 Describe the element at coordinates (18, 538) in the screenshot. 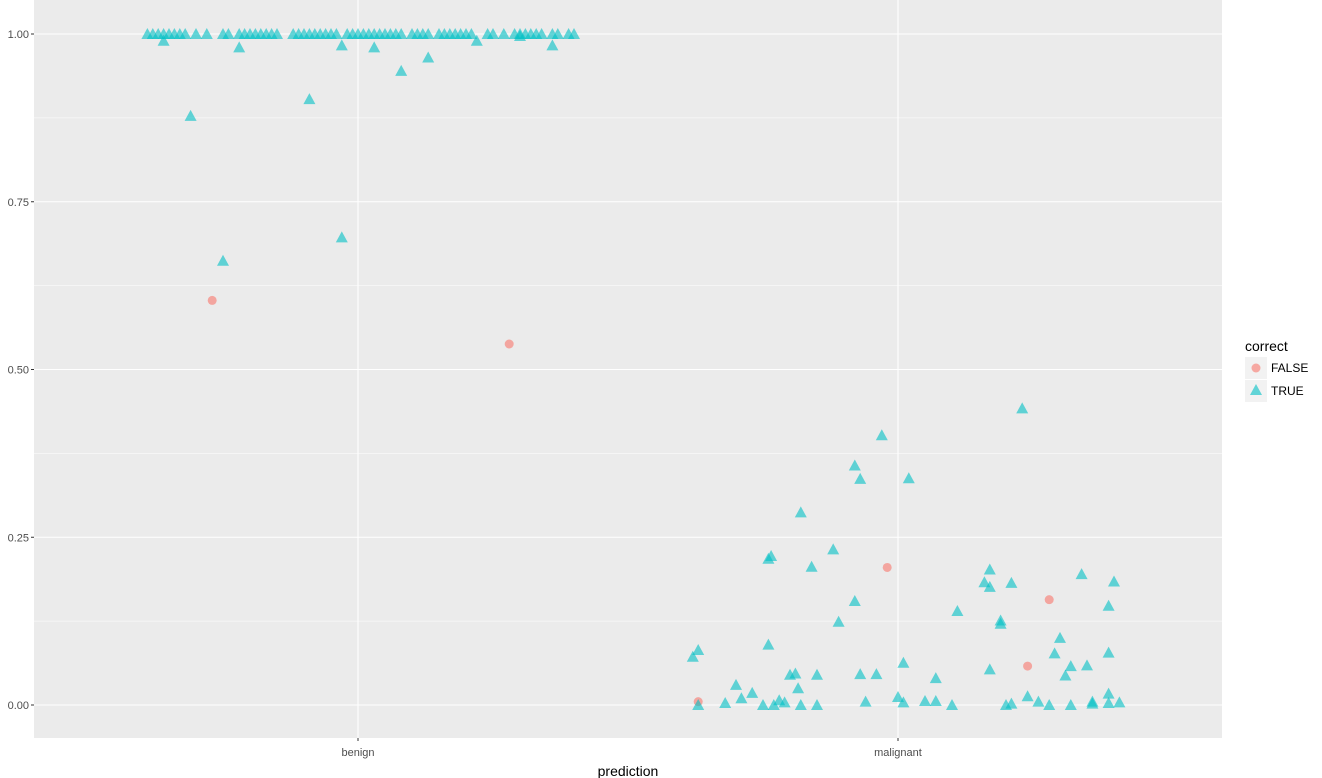

I see `y-tick-label: 0.25` at that location.